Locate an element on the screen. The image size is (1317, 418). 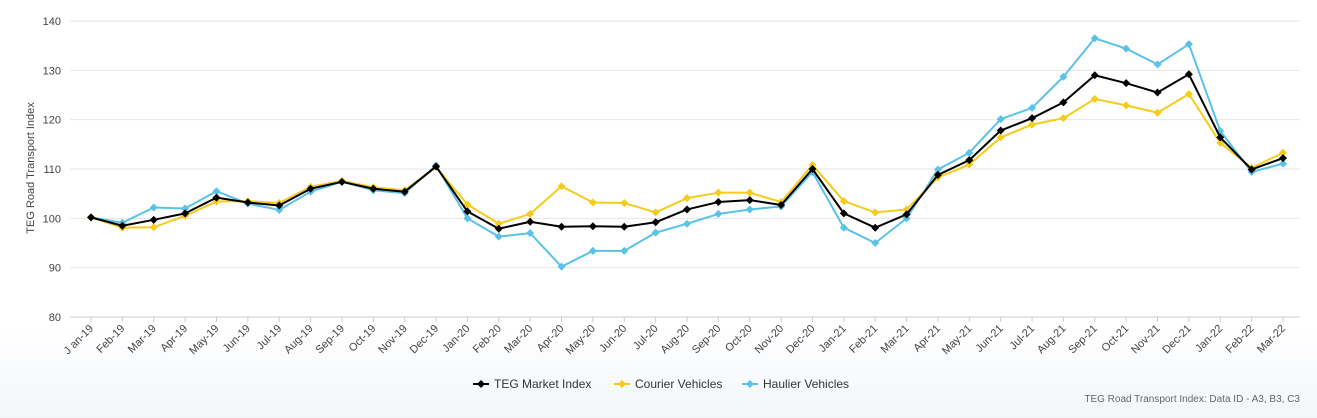
legend-item: Courier Vehicles is located at coordinates (668, 384).